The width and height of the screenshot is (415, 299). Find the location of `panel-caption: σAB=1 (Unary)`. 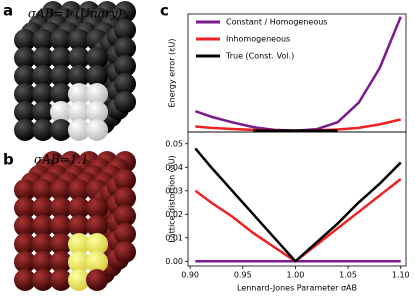

panel-caption: σAB=1 (Unary) is located at coordinates (75, 14).